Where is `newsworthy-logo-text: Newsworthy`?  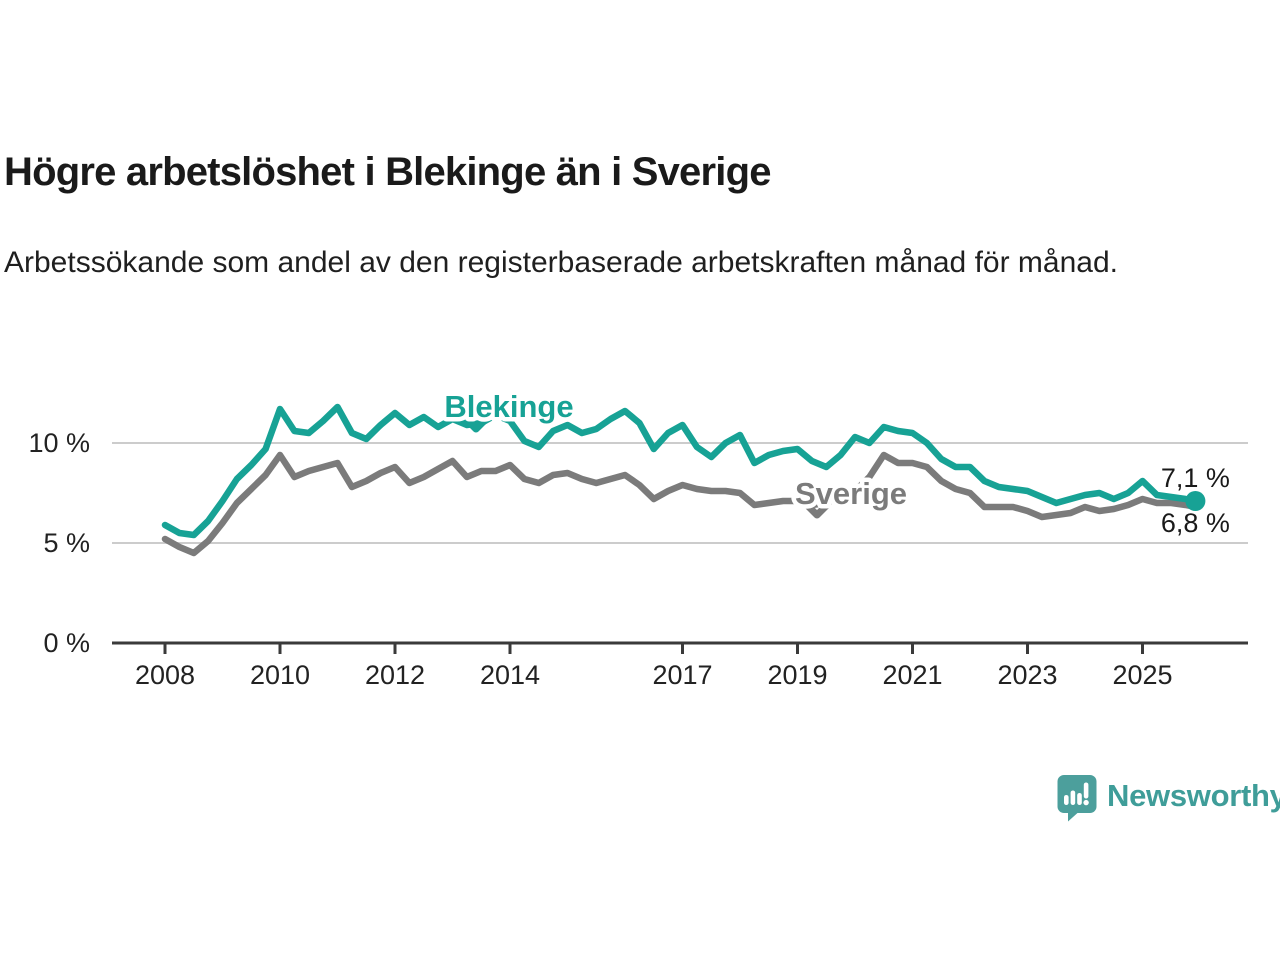 newsworthy-logo-text: Newsworthy is located at coordinates (1193, 795).